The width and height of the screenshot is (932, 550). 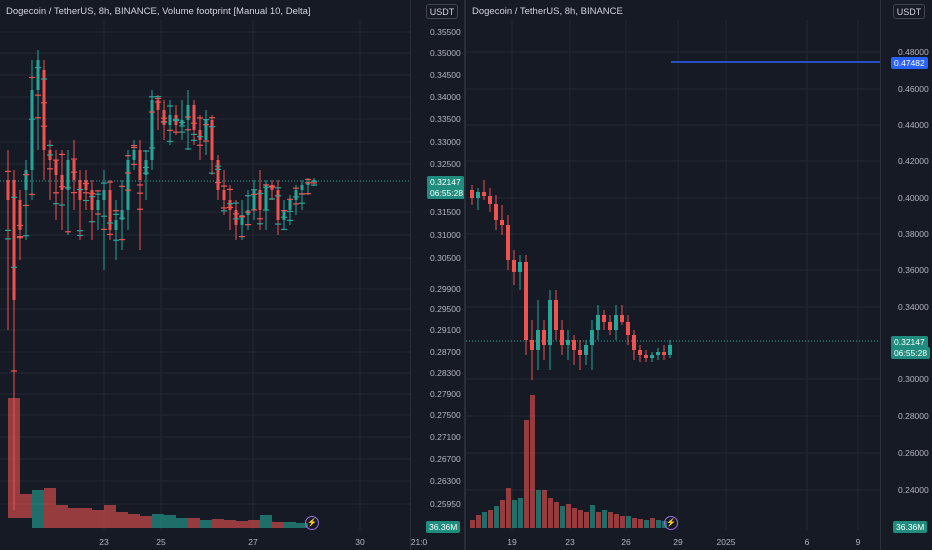 What do you see at coordinates (858, 542) in the screenshot?
I see `right-time-tick: 9` at bounding box center [858, 542].